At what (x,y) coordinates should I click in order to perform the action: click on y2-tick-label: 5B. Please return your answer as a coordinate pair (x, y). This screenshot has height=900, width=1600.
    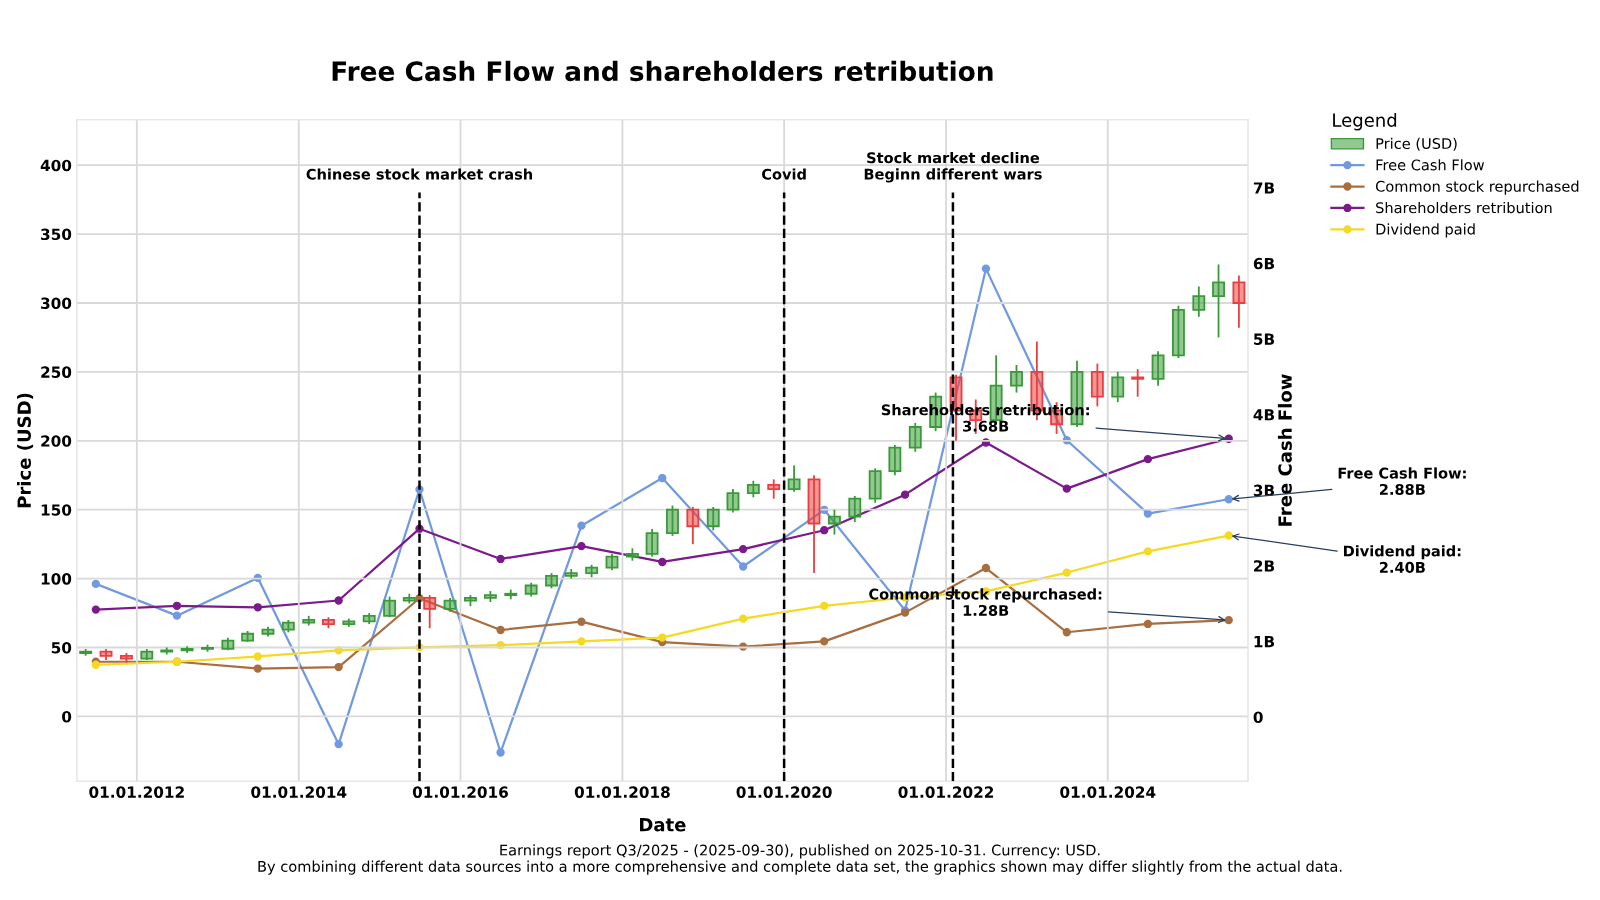
    Looking at the image, I should click on (1264, 339).